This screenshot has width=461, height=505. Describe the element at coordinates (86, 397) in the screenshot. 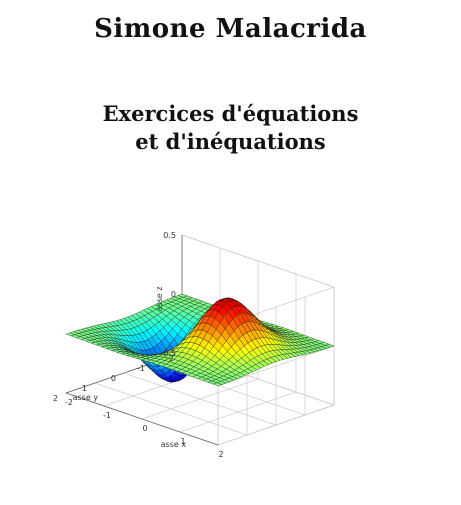

I see `y-axis-label: asse y` at that location.